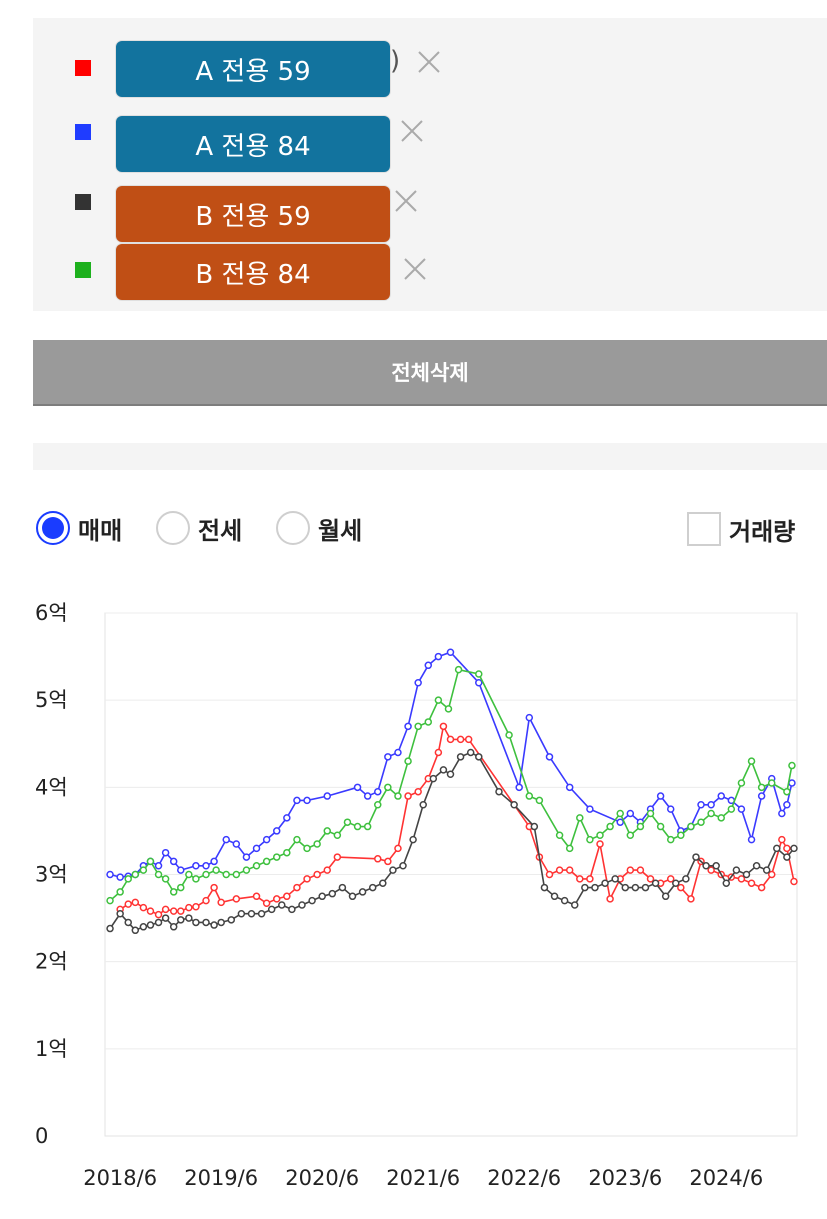 Image resolution: width=827 pixels, height=1219 pixels. I want to click on remove-item-4-icon, so click(415, 269).